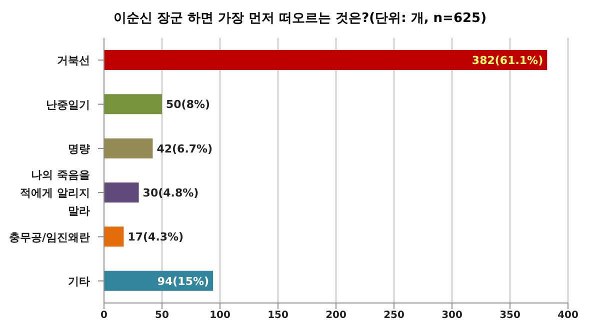  I want to click on y-tick-label: 기타, so click(79, 281).